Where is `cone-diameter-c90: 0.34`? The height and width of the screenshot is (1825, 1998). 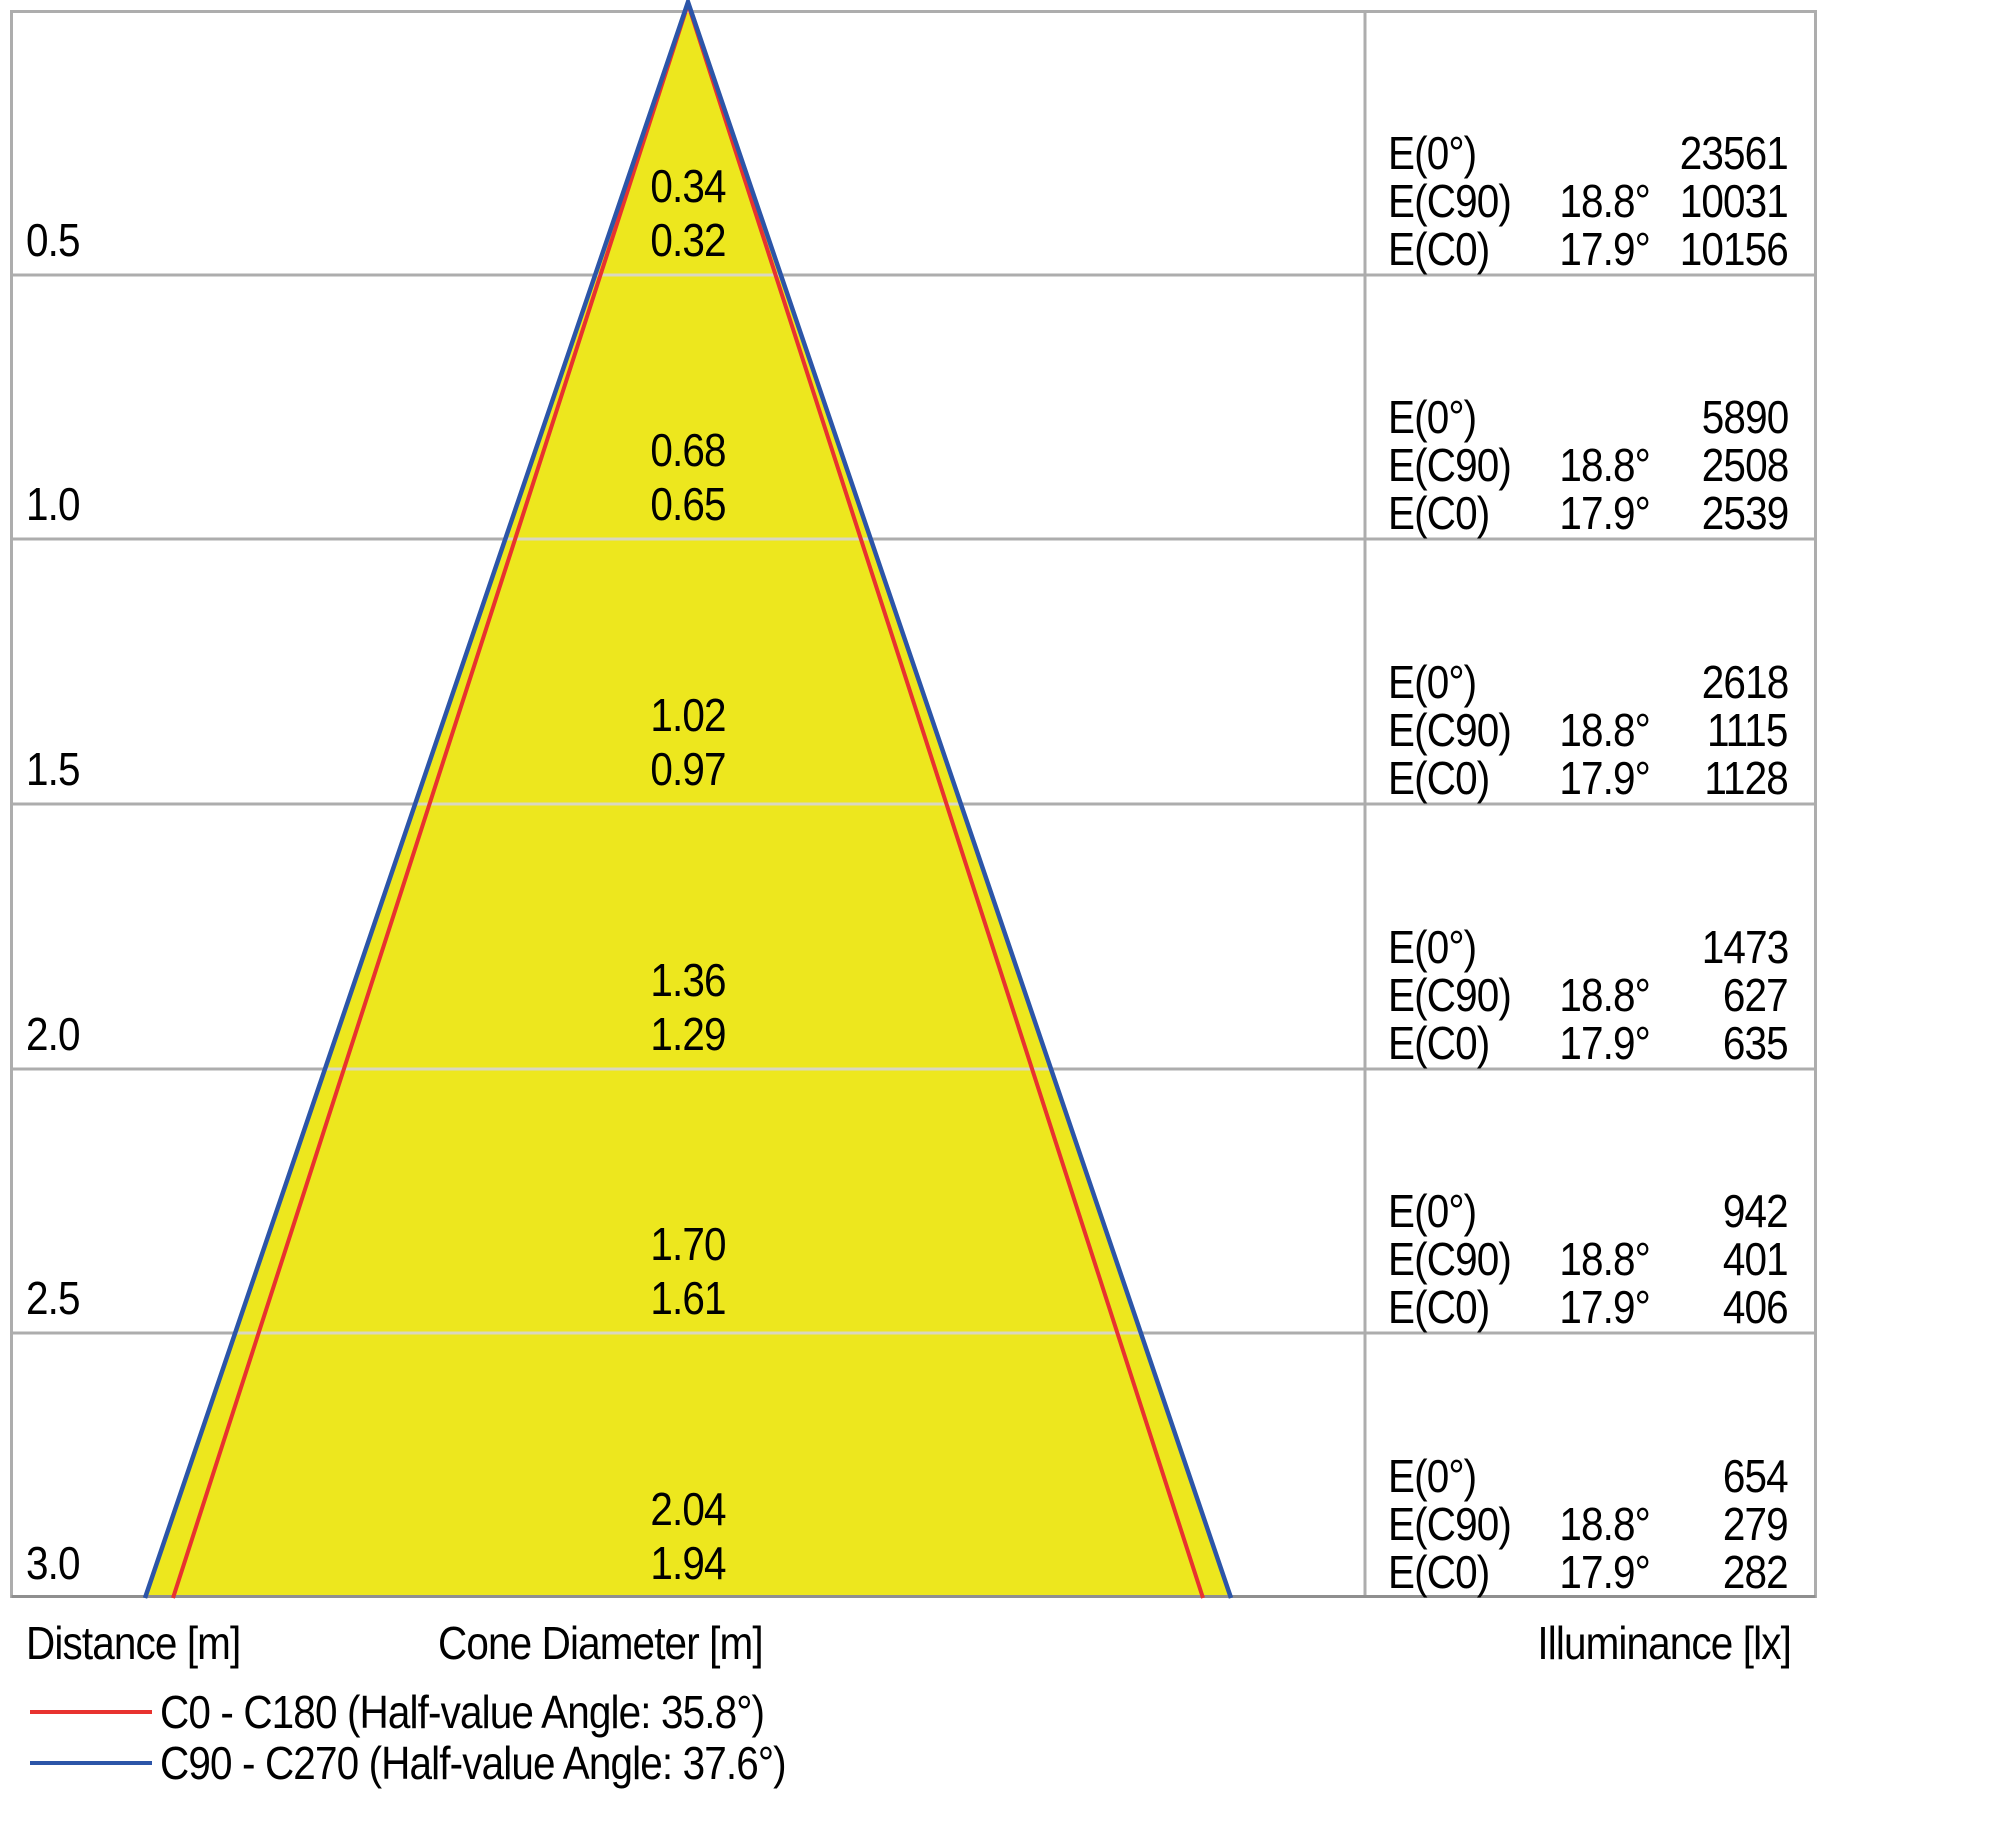
cone-diameter-c90: 0.34 is located at coordinates (688, 186).